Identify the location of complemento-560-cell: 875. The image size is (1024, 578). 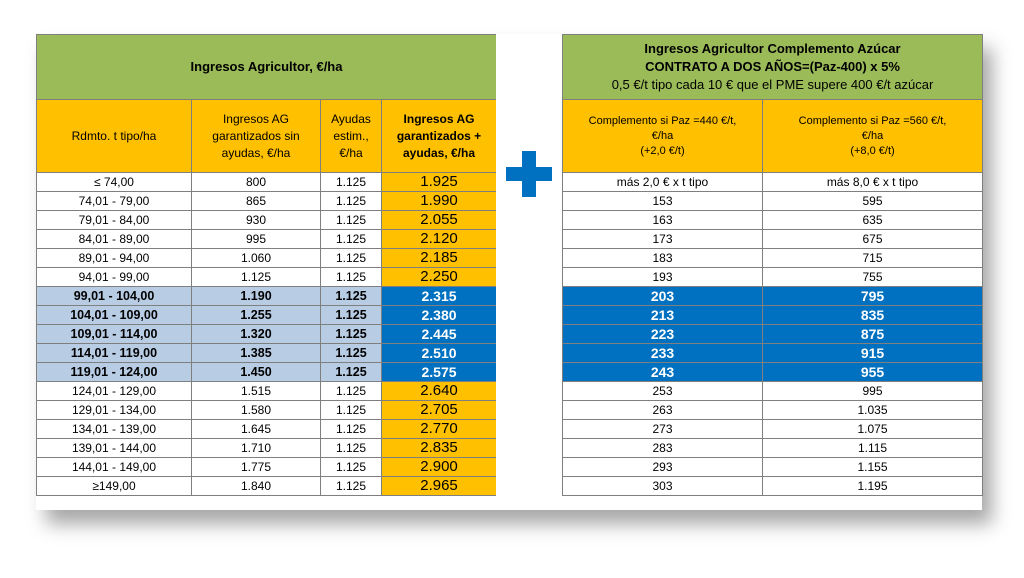
(872, 334).